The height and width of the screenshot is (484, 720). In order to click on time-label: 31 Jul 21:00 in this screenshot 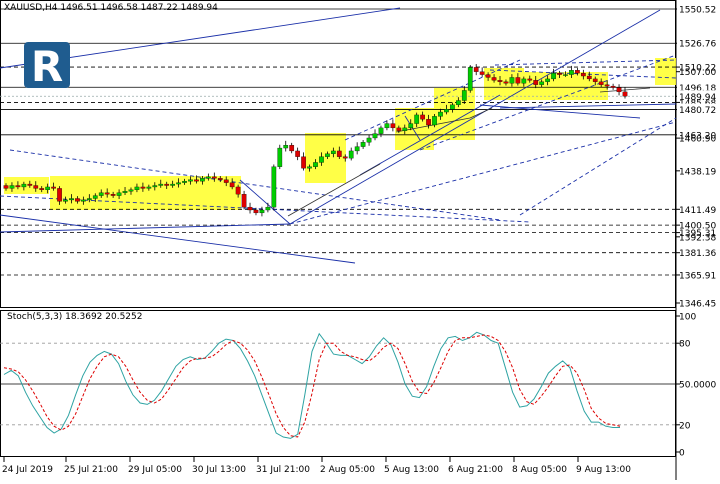, I will do `click(283, 470)`.